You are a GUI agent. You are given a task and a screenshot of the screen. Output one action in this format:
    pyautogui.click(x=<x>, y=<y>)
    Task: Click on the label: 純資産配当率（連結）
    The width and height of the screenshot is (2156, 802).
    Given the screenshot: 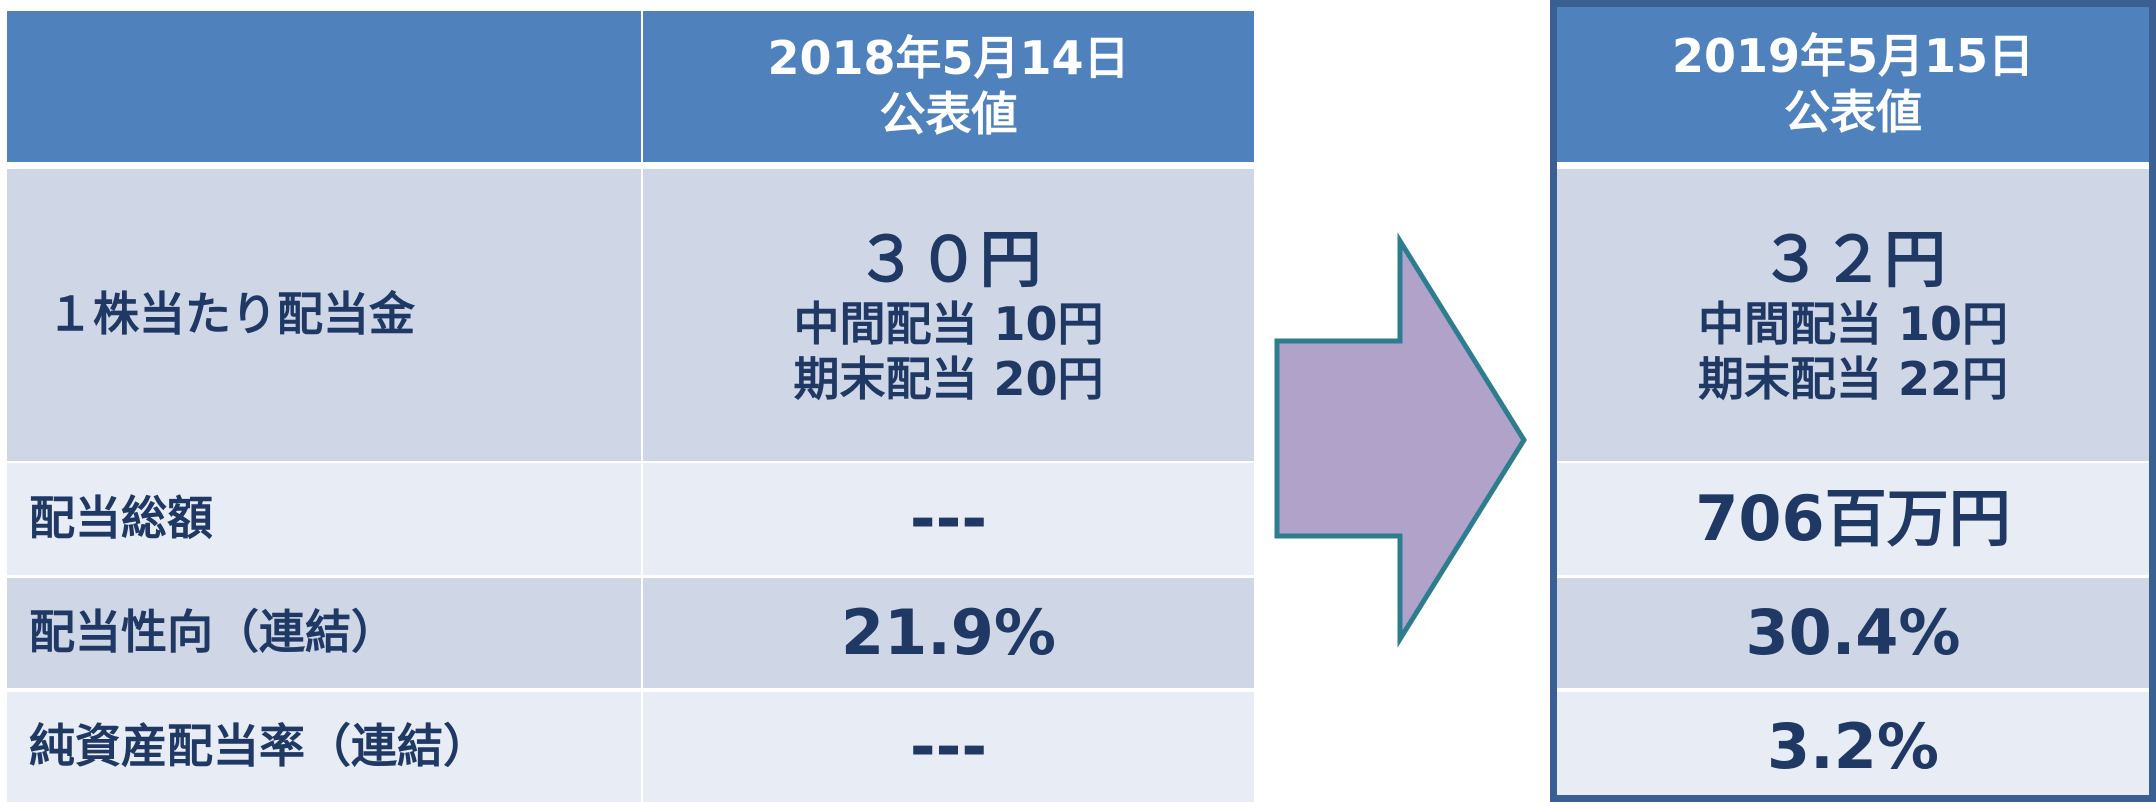 What is the action you would take?
    pyautogui.click(x=259, y=746)
    